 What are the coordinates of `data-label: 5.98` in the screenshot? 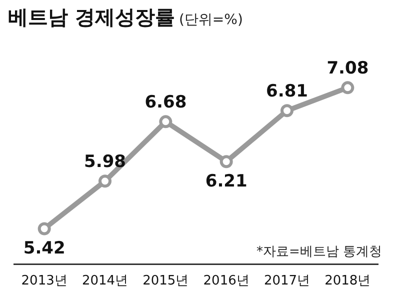 It's located at (105, 162).